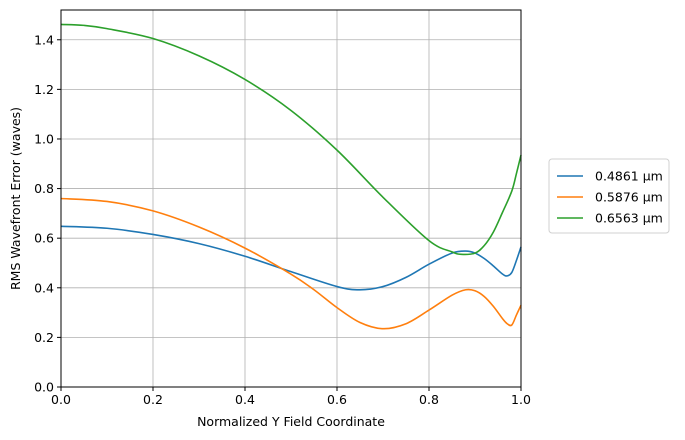 Image resolution: width=685 pixels, height=440 pixels. I want to click on legend-label: 0.5876 µm, so click(629, 197).